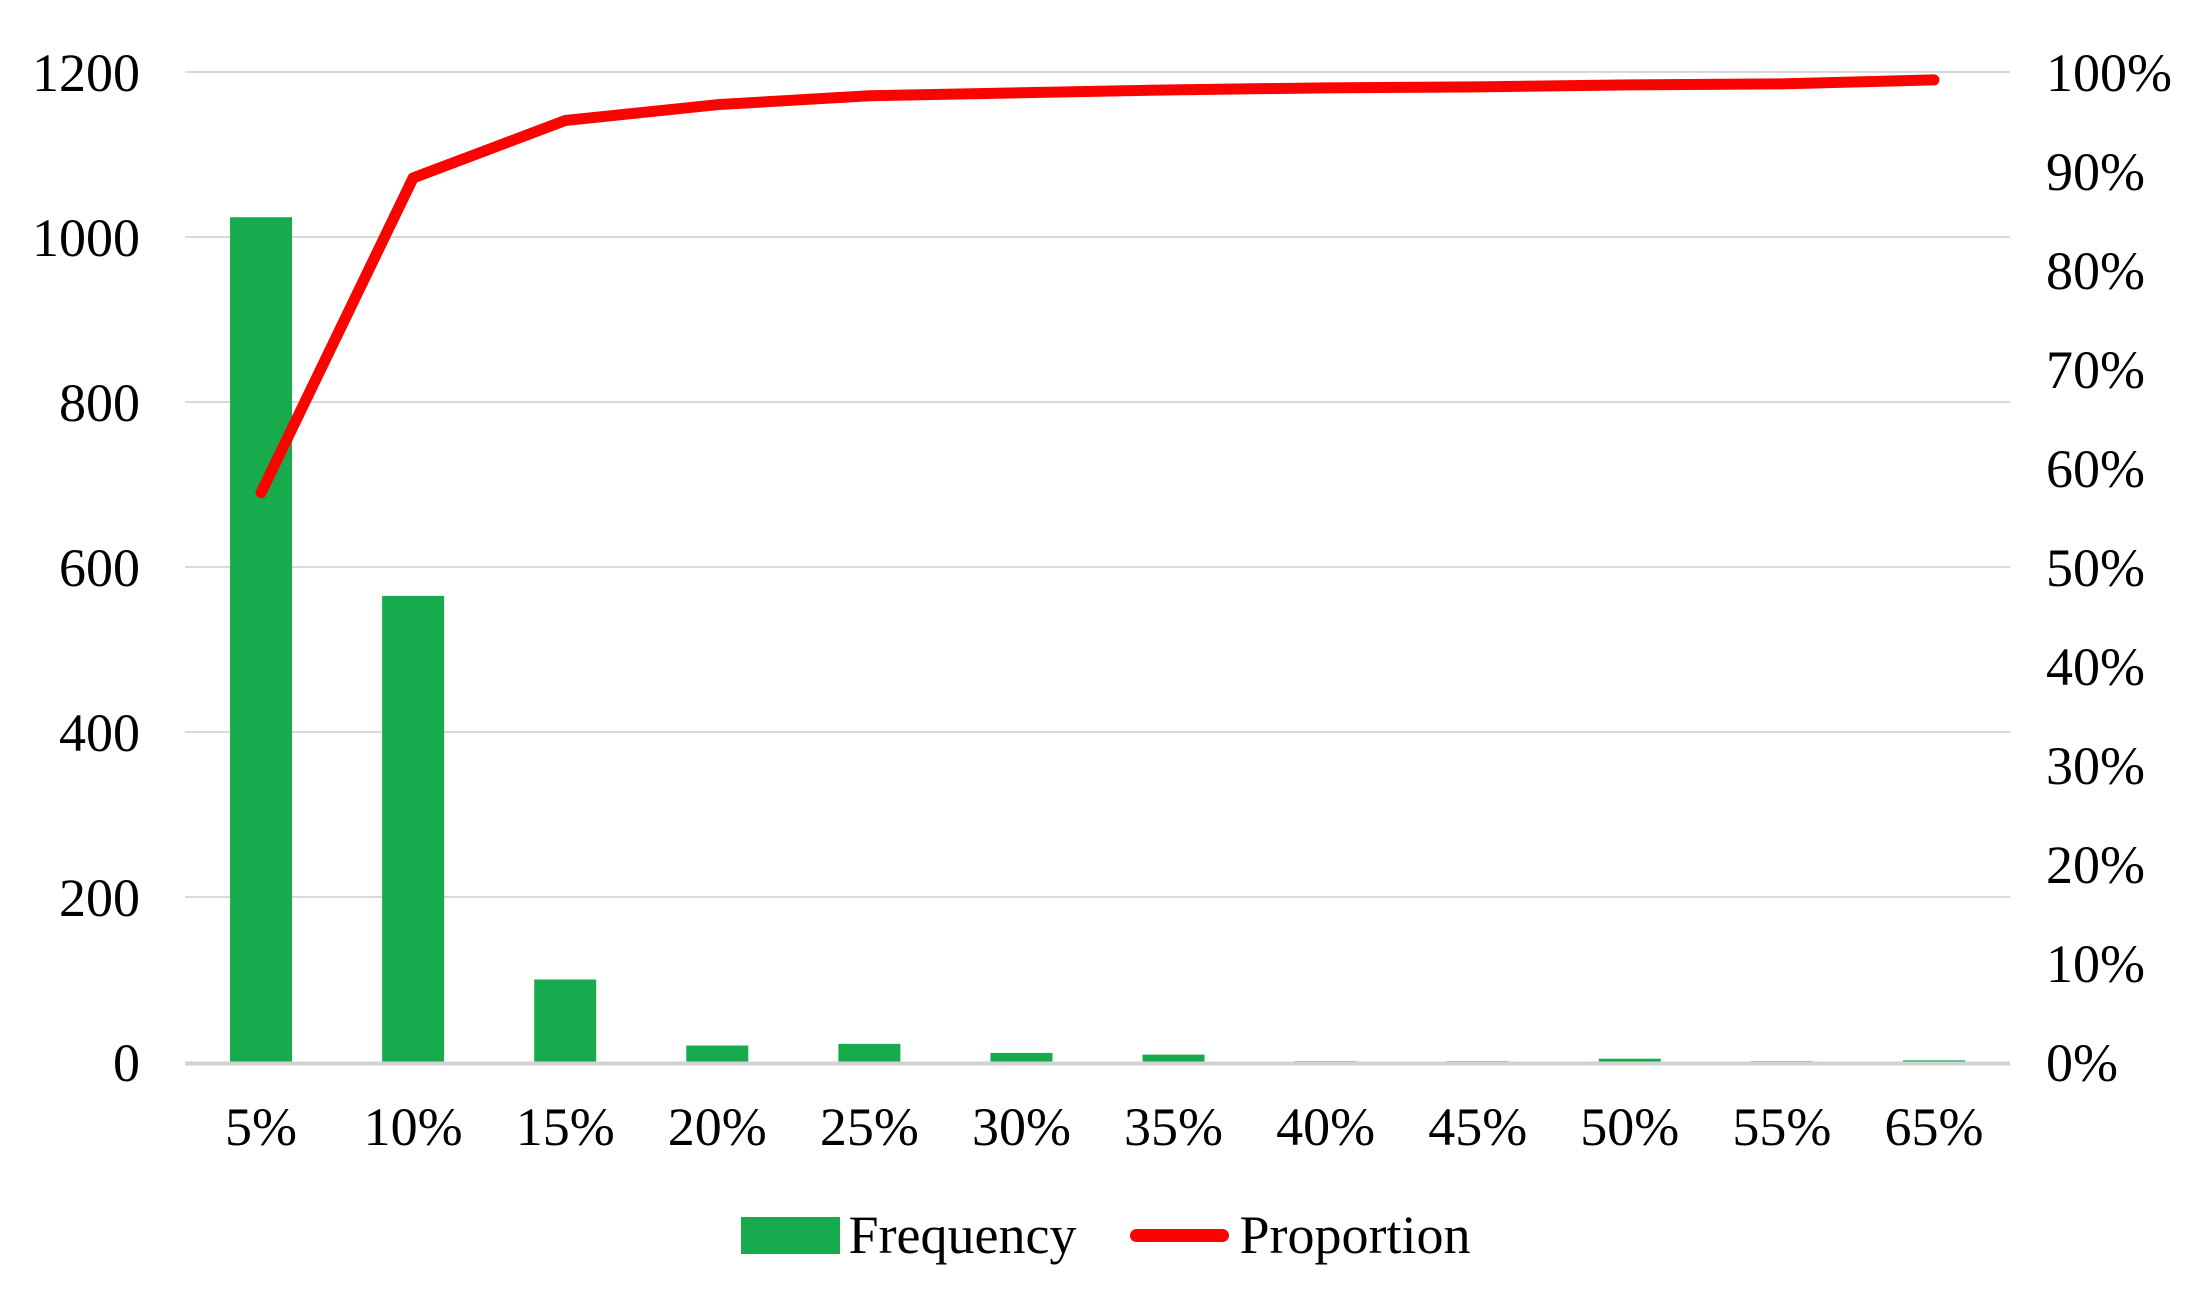 Image resolution: width=2211 pixels, height=1302 pixels. What do you see at coordinates (2095, 370) in the screenshot?
I see `right-axis-tick-label: 70%` at bounding box center [2095, 370].